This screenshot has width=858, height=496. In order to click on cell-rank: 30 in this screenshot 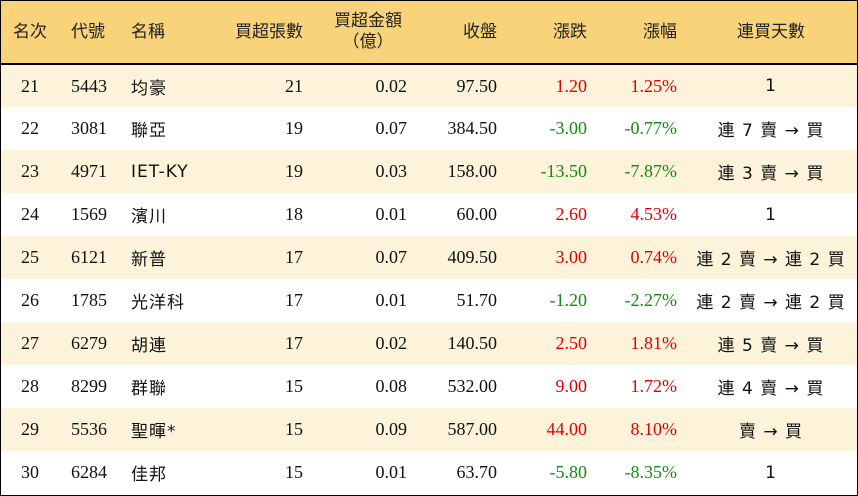, I will do `click(30, 472)`.